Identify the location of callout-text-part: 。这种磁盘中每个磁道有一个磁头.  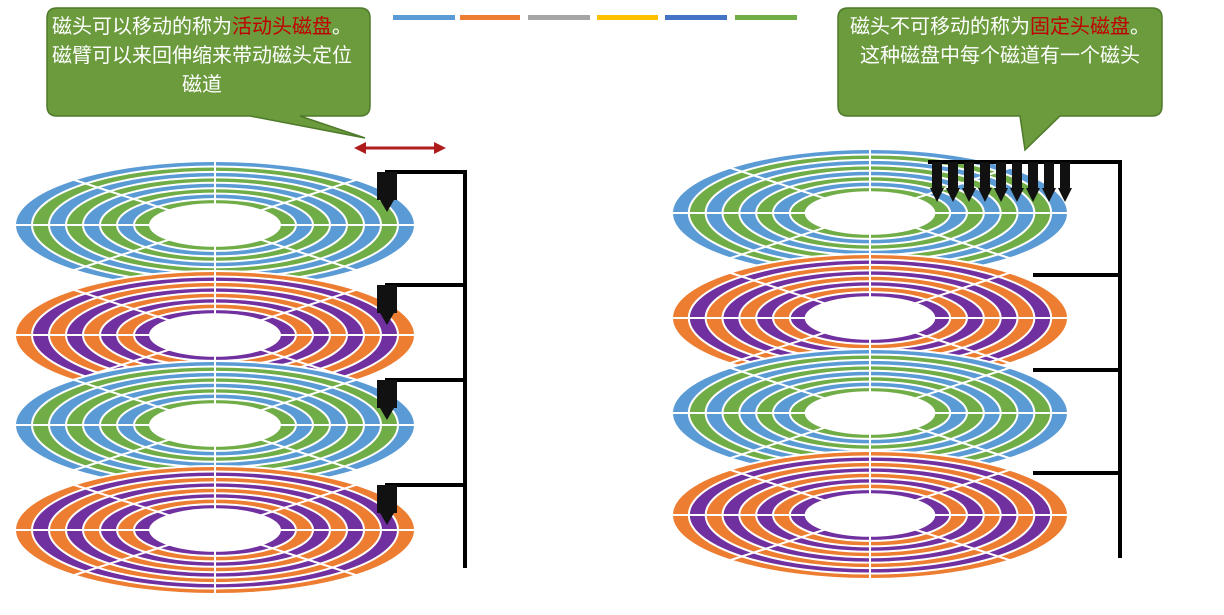
(1005, 40).